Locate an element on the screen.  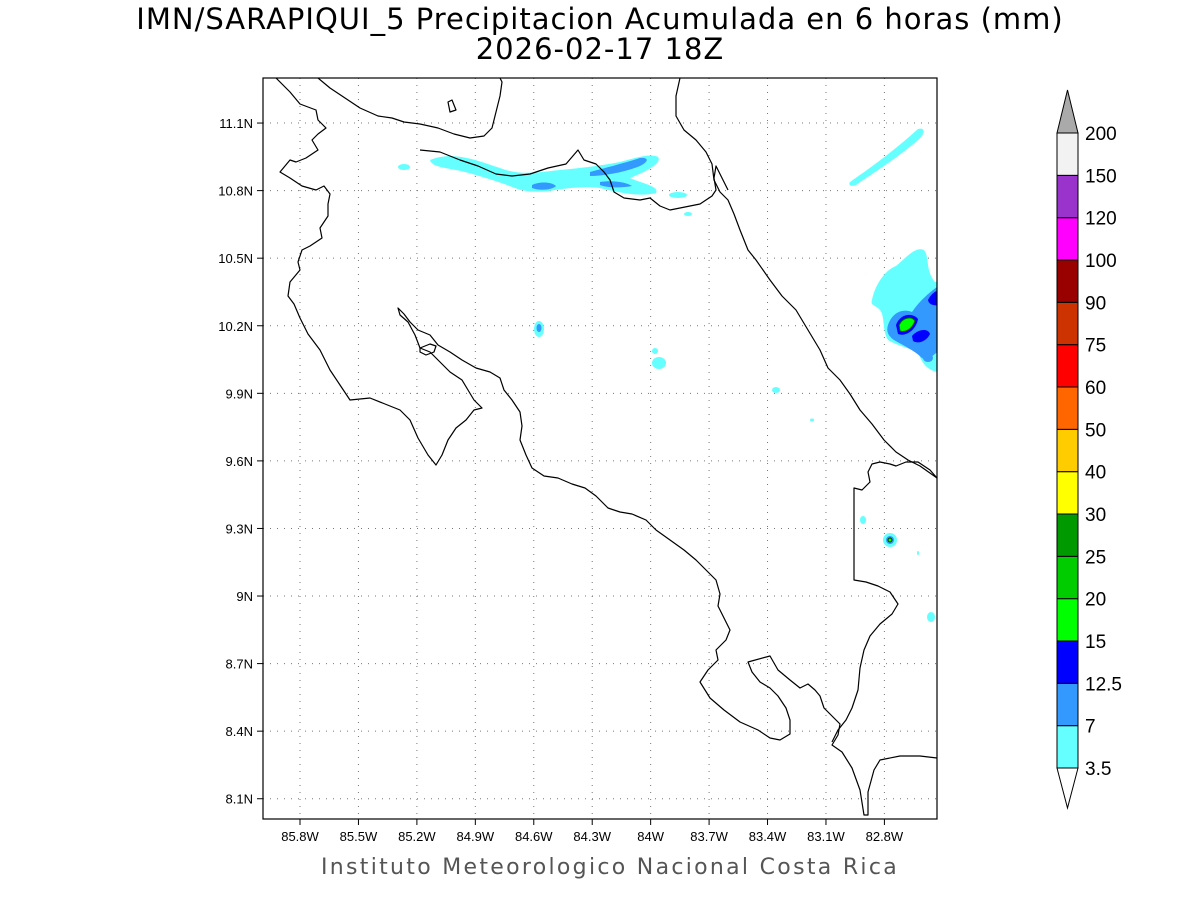
x-tick-label: 85.2W is located at coordinates (417, 836).